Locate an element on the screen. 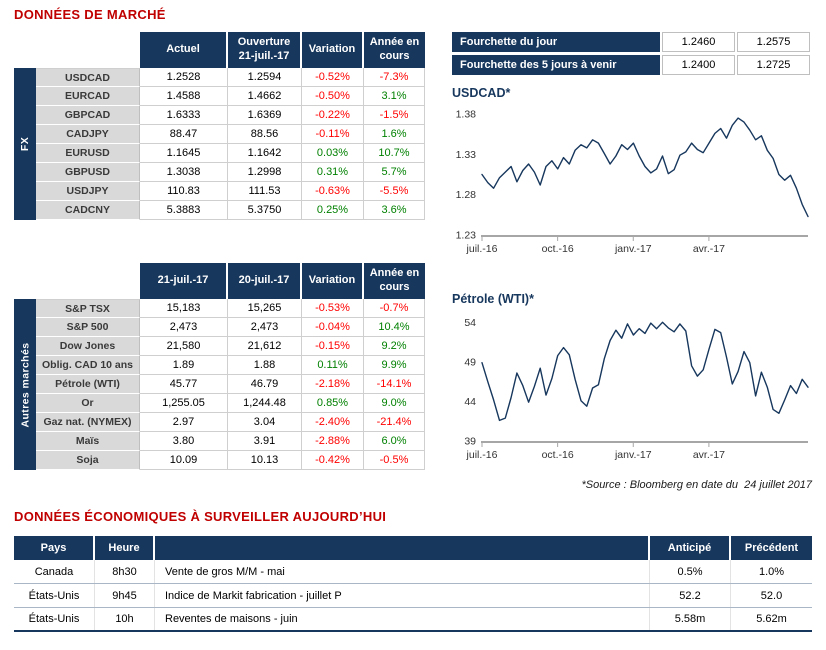 The image size is (826, 650). econ-cell-heure: 9h45 is located at coordinates (125, 595).